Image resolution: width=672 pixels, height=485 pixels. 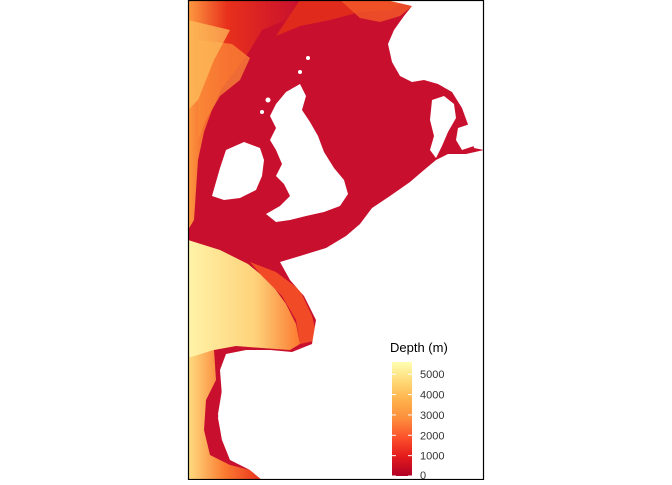 I want to click on legend-tick-label: 1000, so click(x=432, y=457).